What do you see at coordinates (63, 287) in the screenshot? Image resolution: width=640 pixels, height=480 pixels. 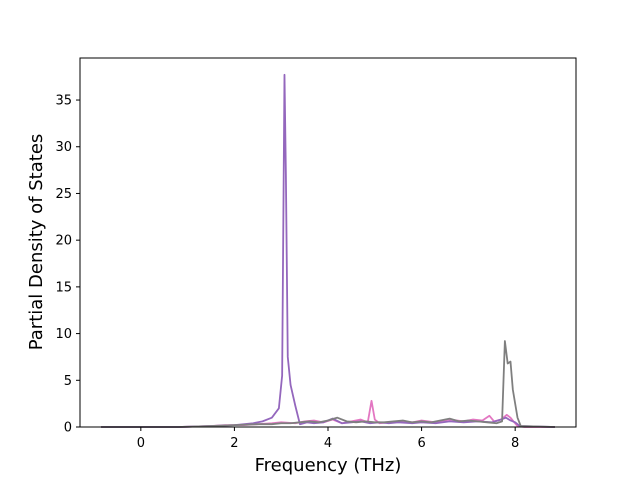 I see `y-tick-label: 15` at bounding box center [63, 287].